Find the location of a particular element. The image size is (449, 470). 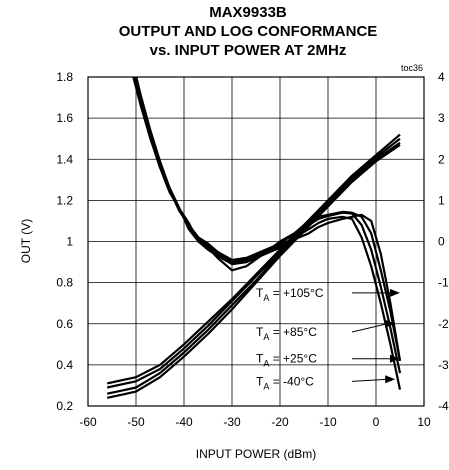

y-axis-label: OUT (V) is located at coordinates (26, 241).